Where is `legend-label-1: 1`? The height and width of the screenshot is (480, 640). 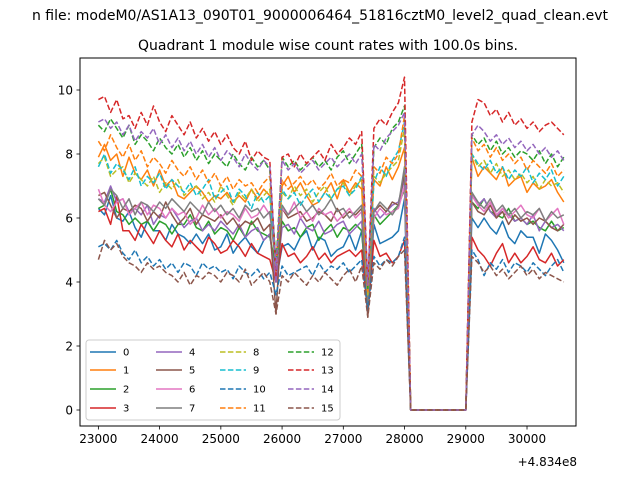
legend-label-1: 1 is located at coordinates (126, 371).